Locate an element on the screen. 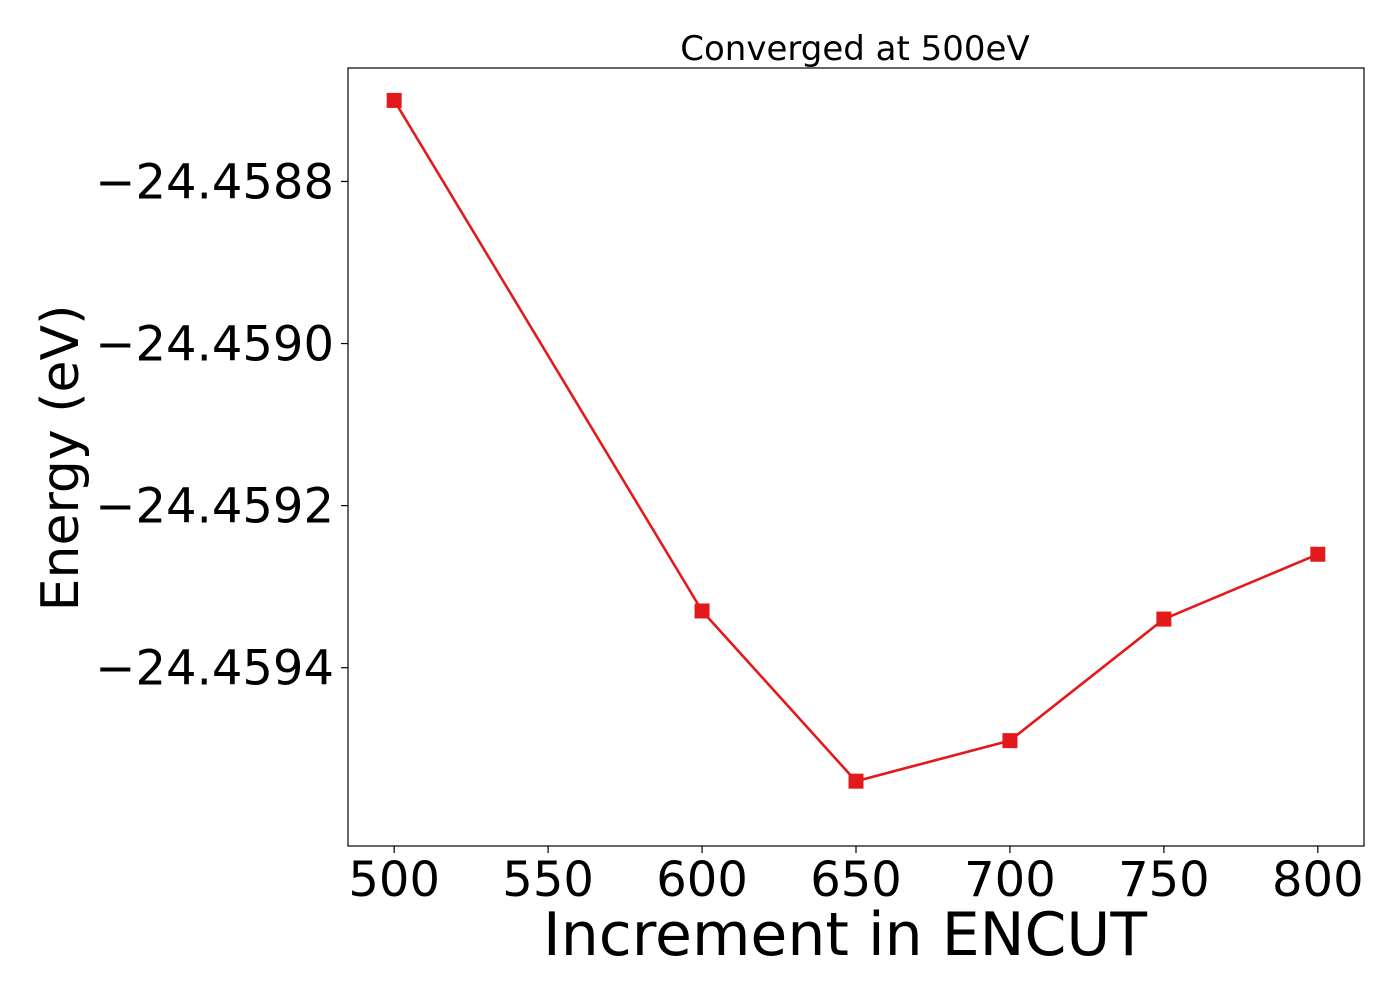  x-axis: 500 550 600 650 700 750 800 is located at coordinates (856, 877).